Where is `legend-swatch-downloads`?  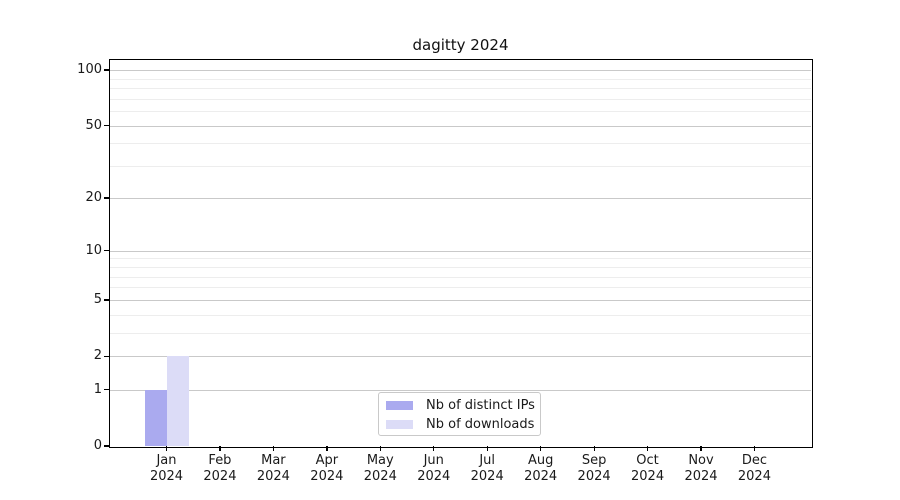 legend-swatch-downloads is located at coordinates (399, 424).